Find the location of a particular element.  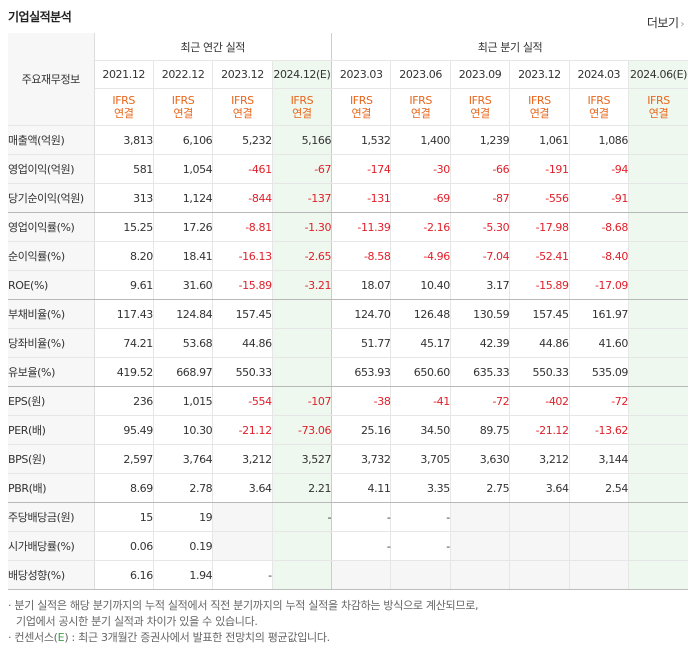

chevron-right-icon: › is located at coordinates (682, 24).